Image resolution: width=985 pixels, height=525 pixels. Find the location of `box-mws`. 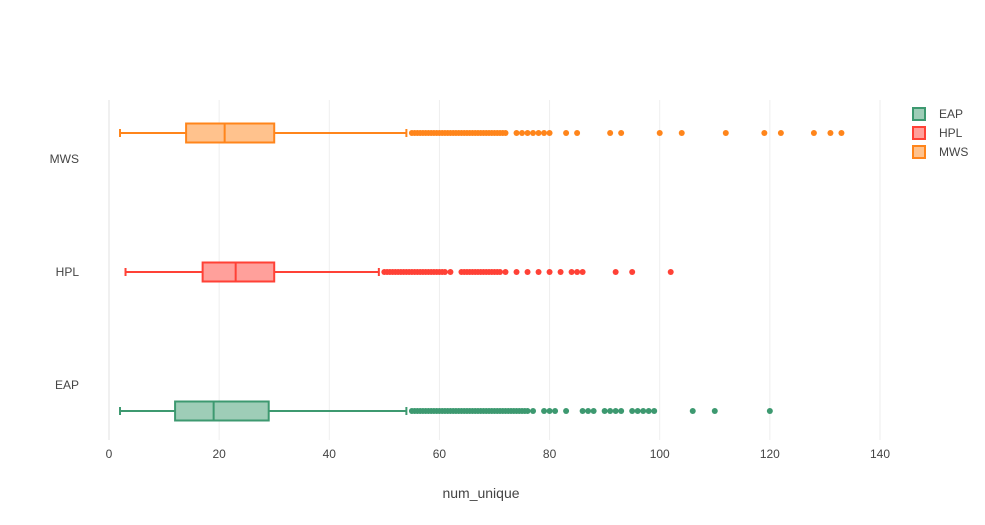

box-mws is located at coordinates (482, 133).